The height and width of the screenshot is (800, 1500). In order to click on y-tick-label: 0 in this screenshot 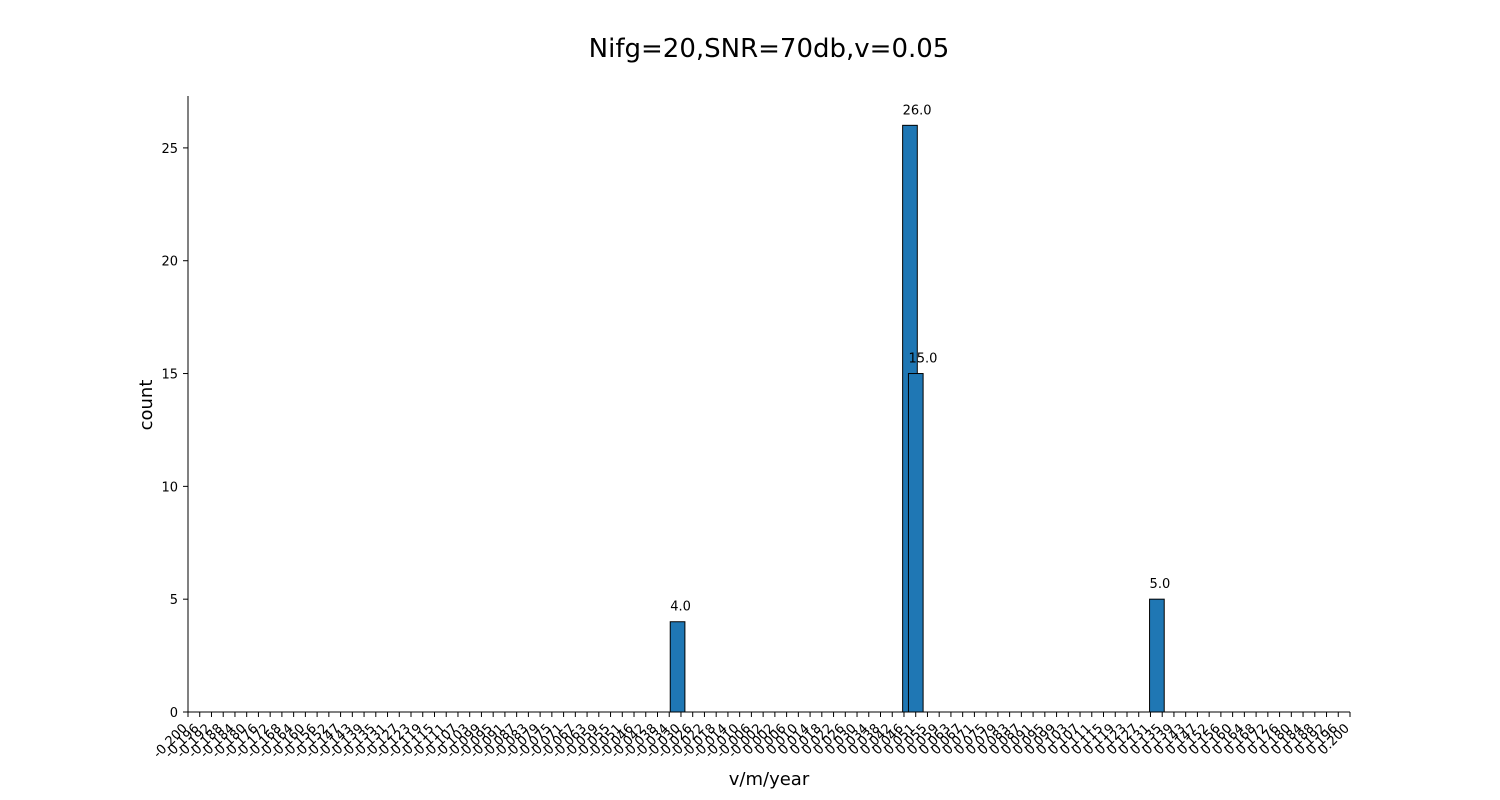, I will do `click(174, 713)`.